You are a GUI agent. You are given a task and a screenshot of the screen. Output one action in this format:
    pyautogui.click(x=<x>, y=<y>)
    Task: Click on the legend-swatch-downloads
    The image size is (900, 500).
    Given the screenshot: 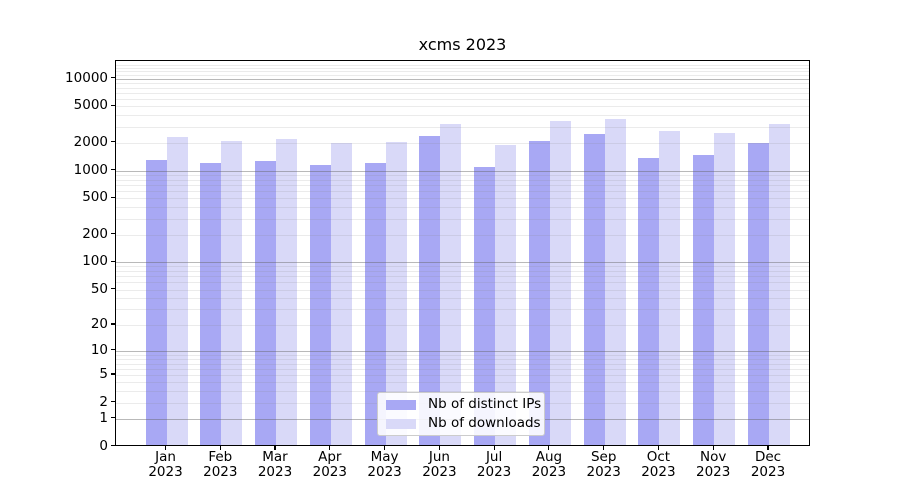 What is the action you would take?
    pyautogui.click(x=401, y=423)
    